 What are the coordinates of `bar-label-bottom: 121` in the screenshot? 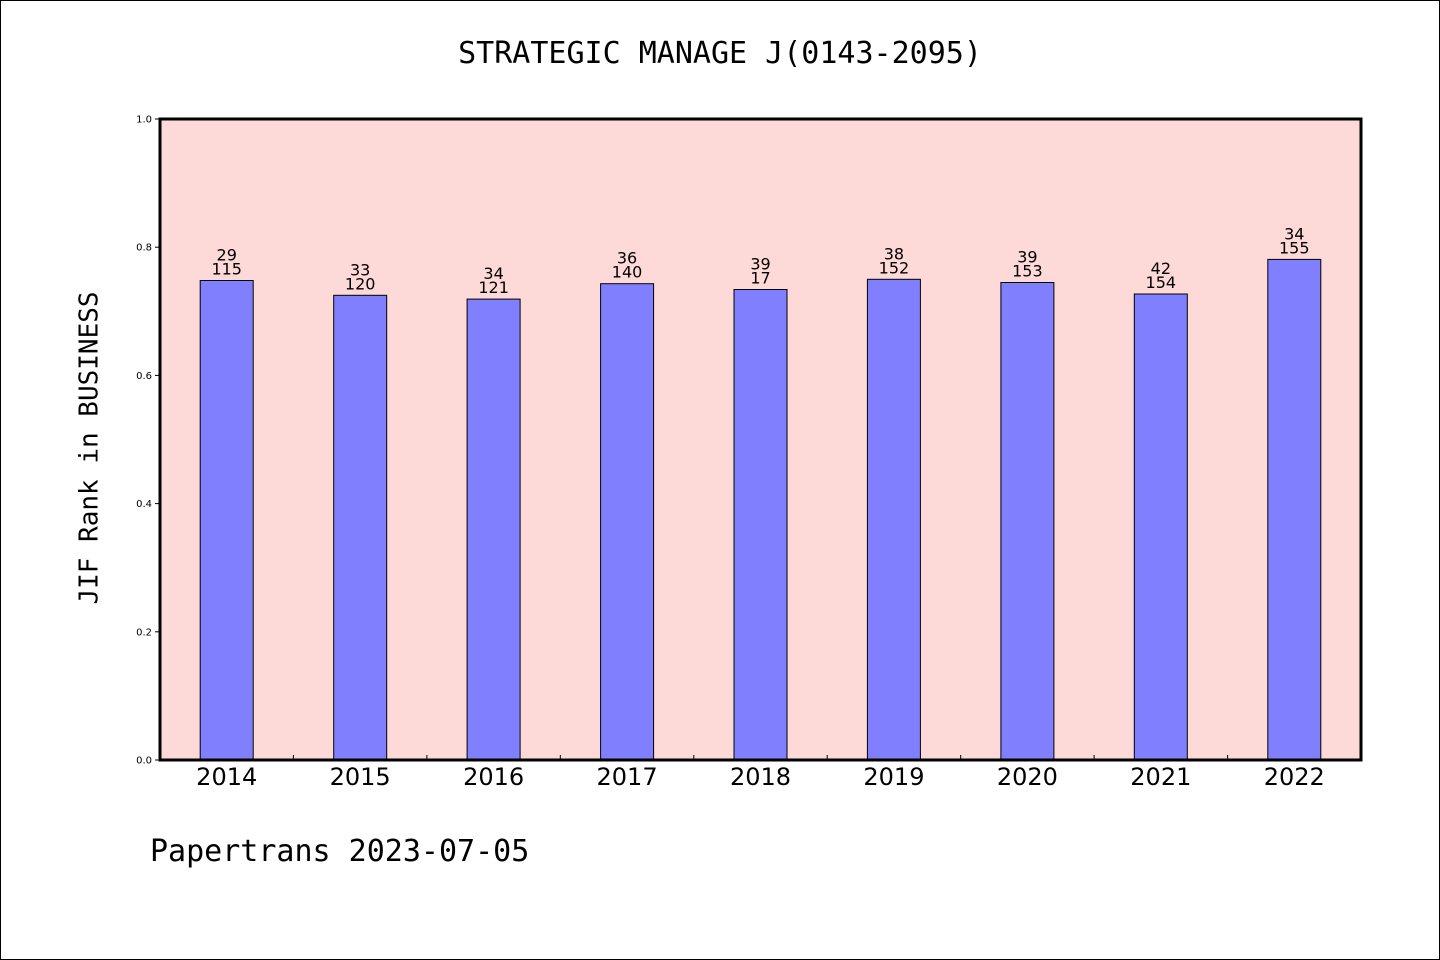 It's located at (493, 287).